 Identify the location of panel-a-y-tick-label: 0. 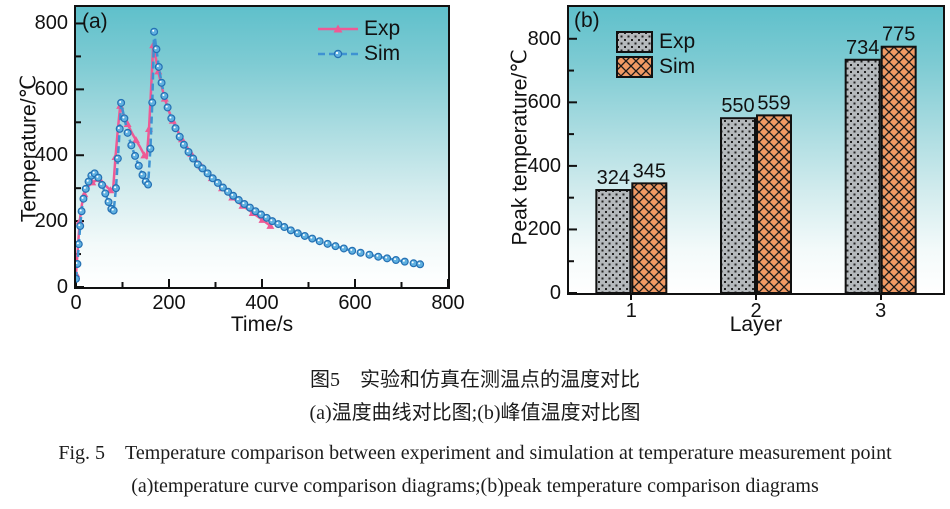
(62, 287).